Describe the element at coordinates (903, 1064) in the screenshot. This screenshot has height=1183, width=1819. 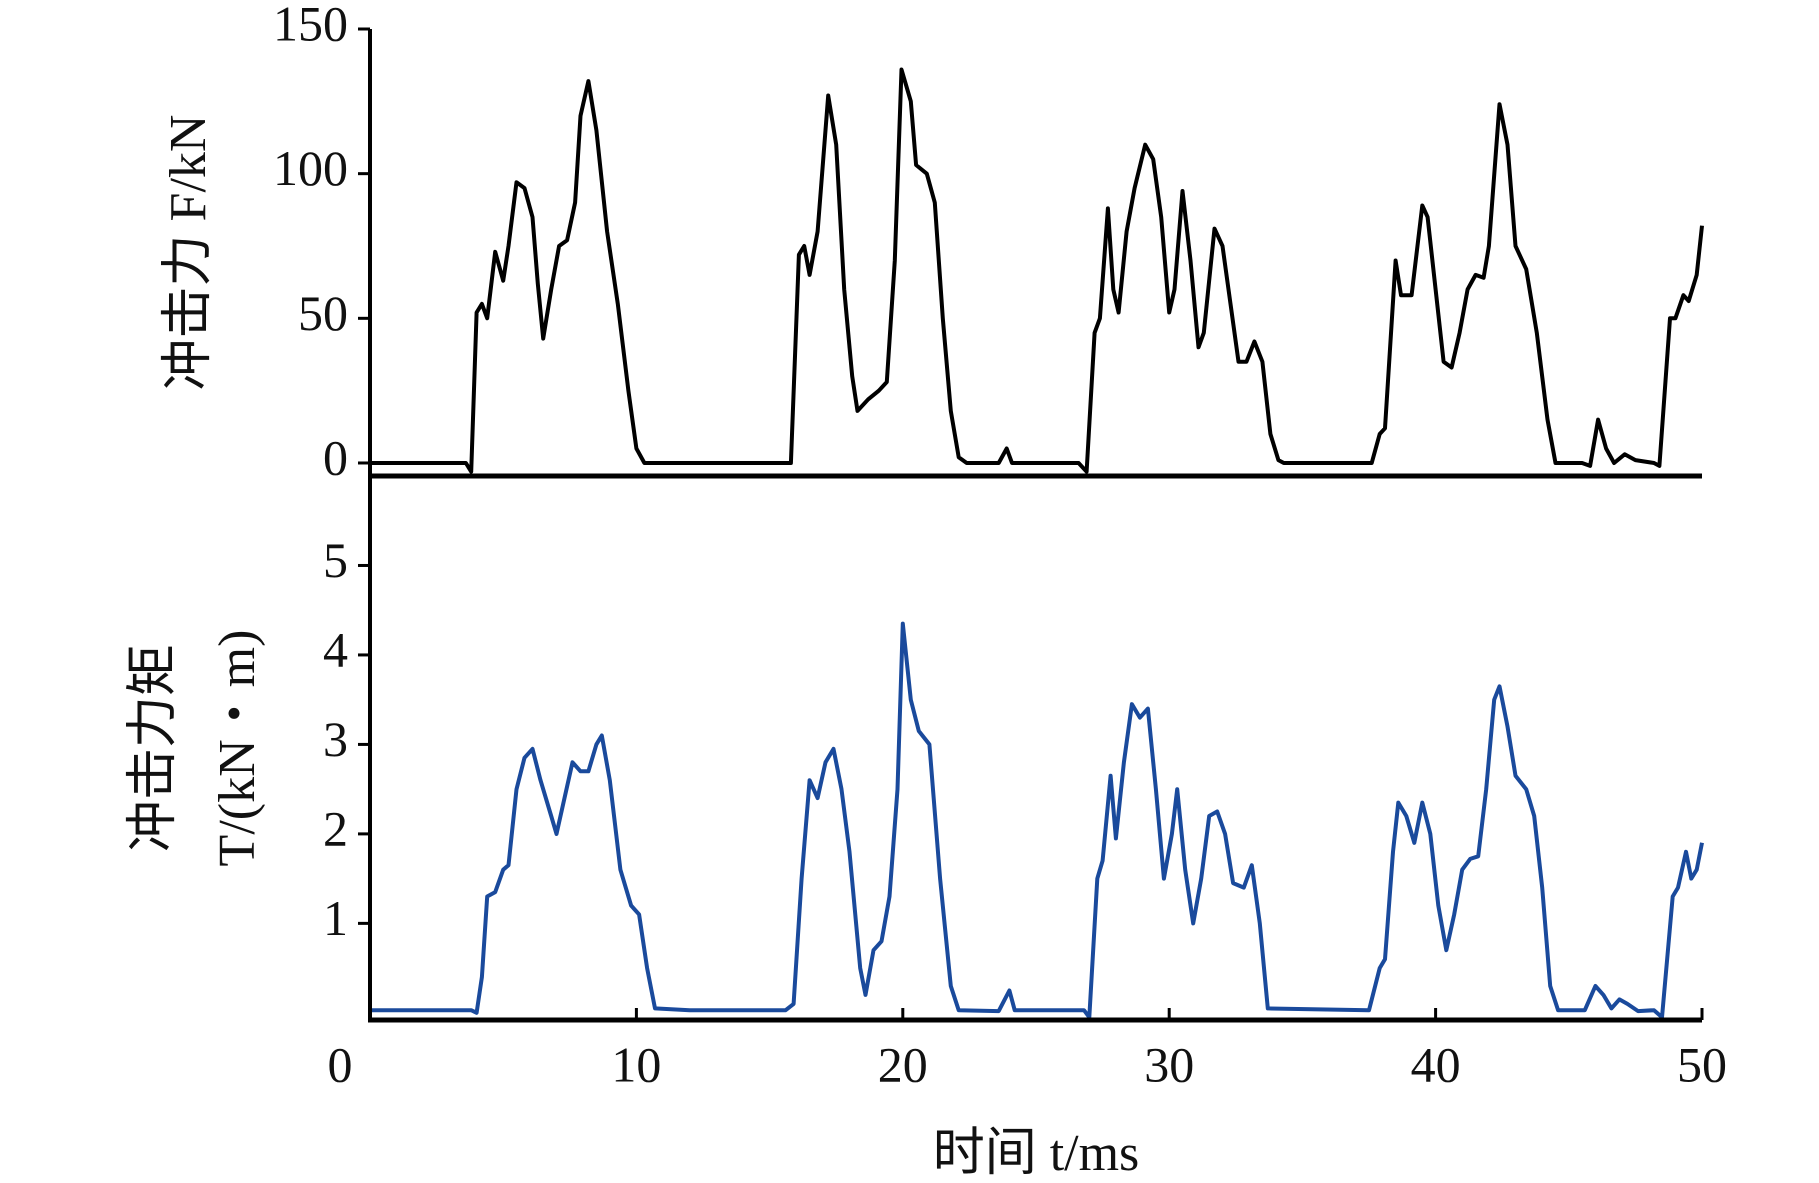
I see `x-tick-label: 20` at that location.